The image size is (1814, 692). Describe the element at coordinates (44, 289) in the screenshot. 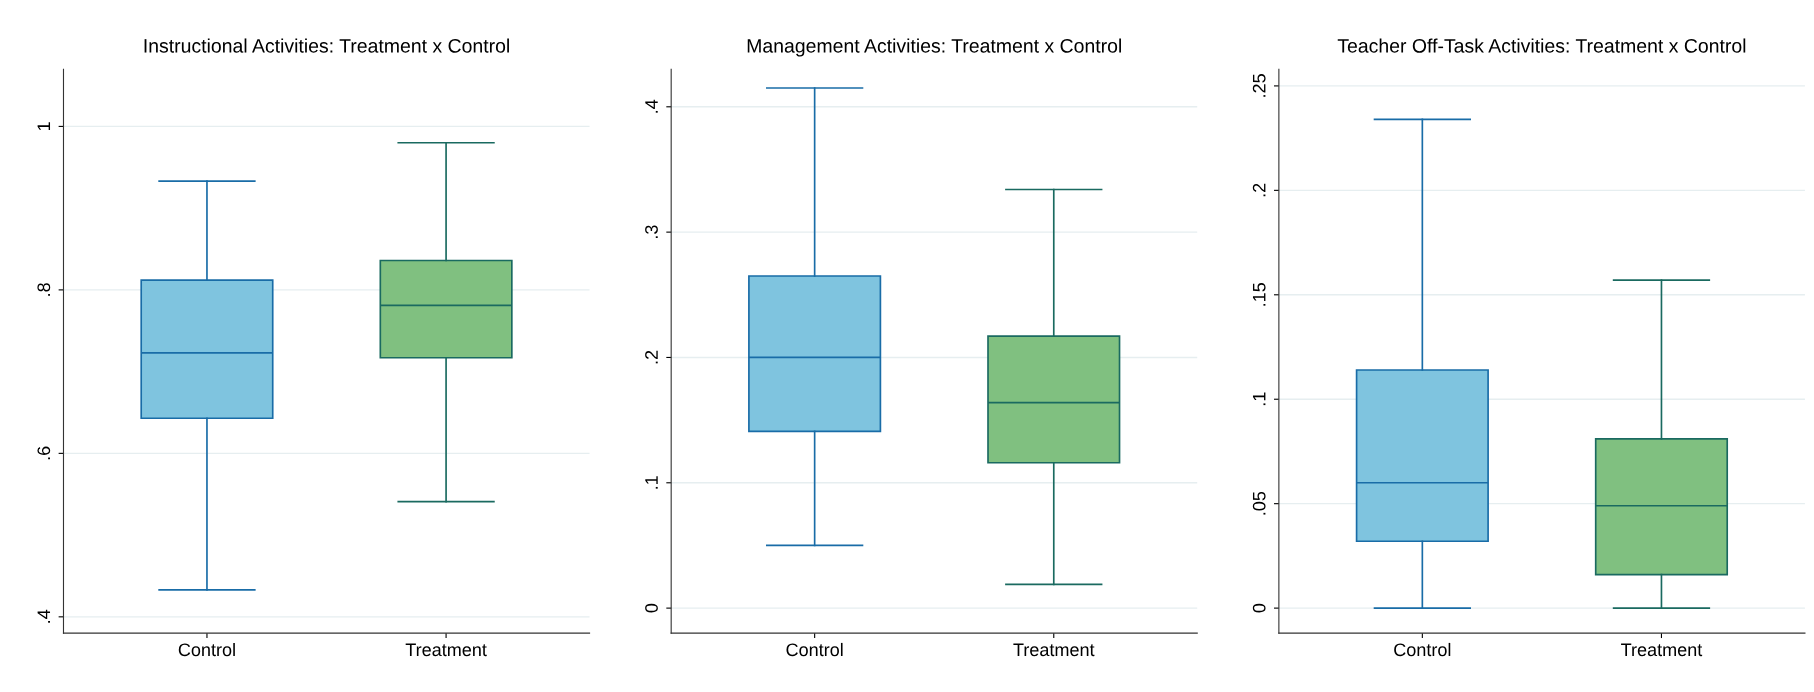

I see `y-tick-label: .8` at that location.